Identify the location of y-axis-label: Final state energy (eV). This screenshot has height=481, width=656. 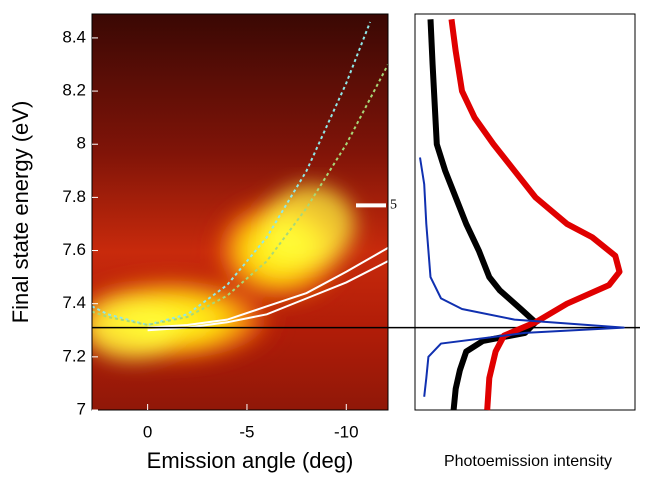
(20, 212).